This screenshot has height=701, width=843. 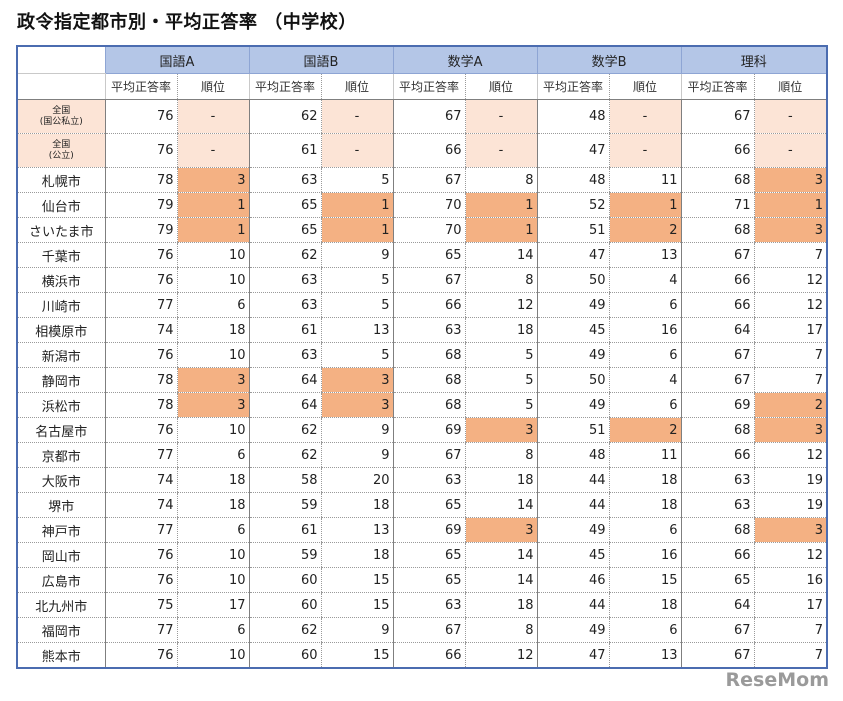 What do you see at coordinates (573, 116) in the screenshot?
I see `score-cell: 48` at bounding box center [573, 116].